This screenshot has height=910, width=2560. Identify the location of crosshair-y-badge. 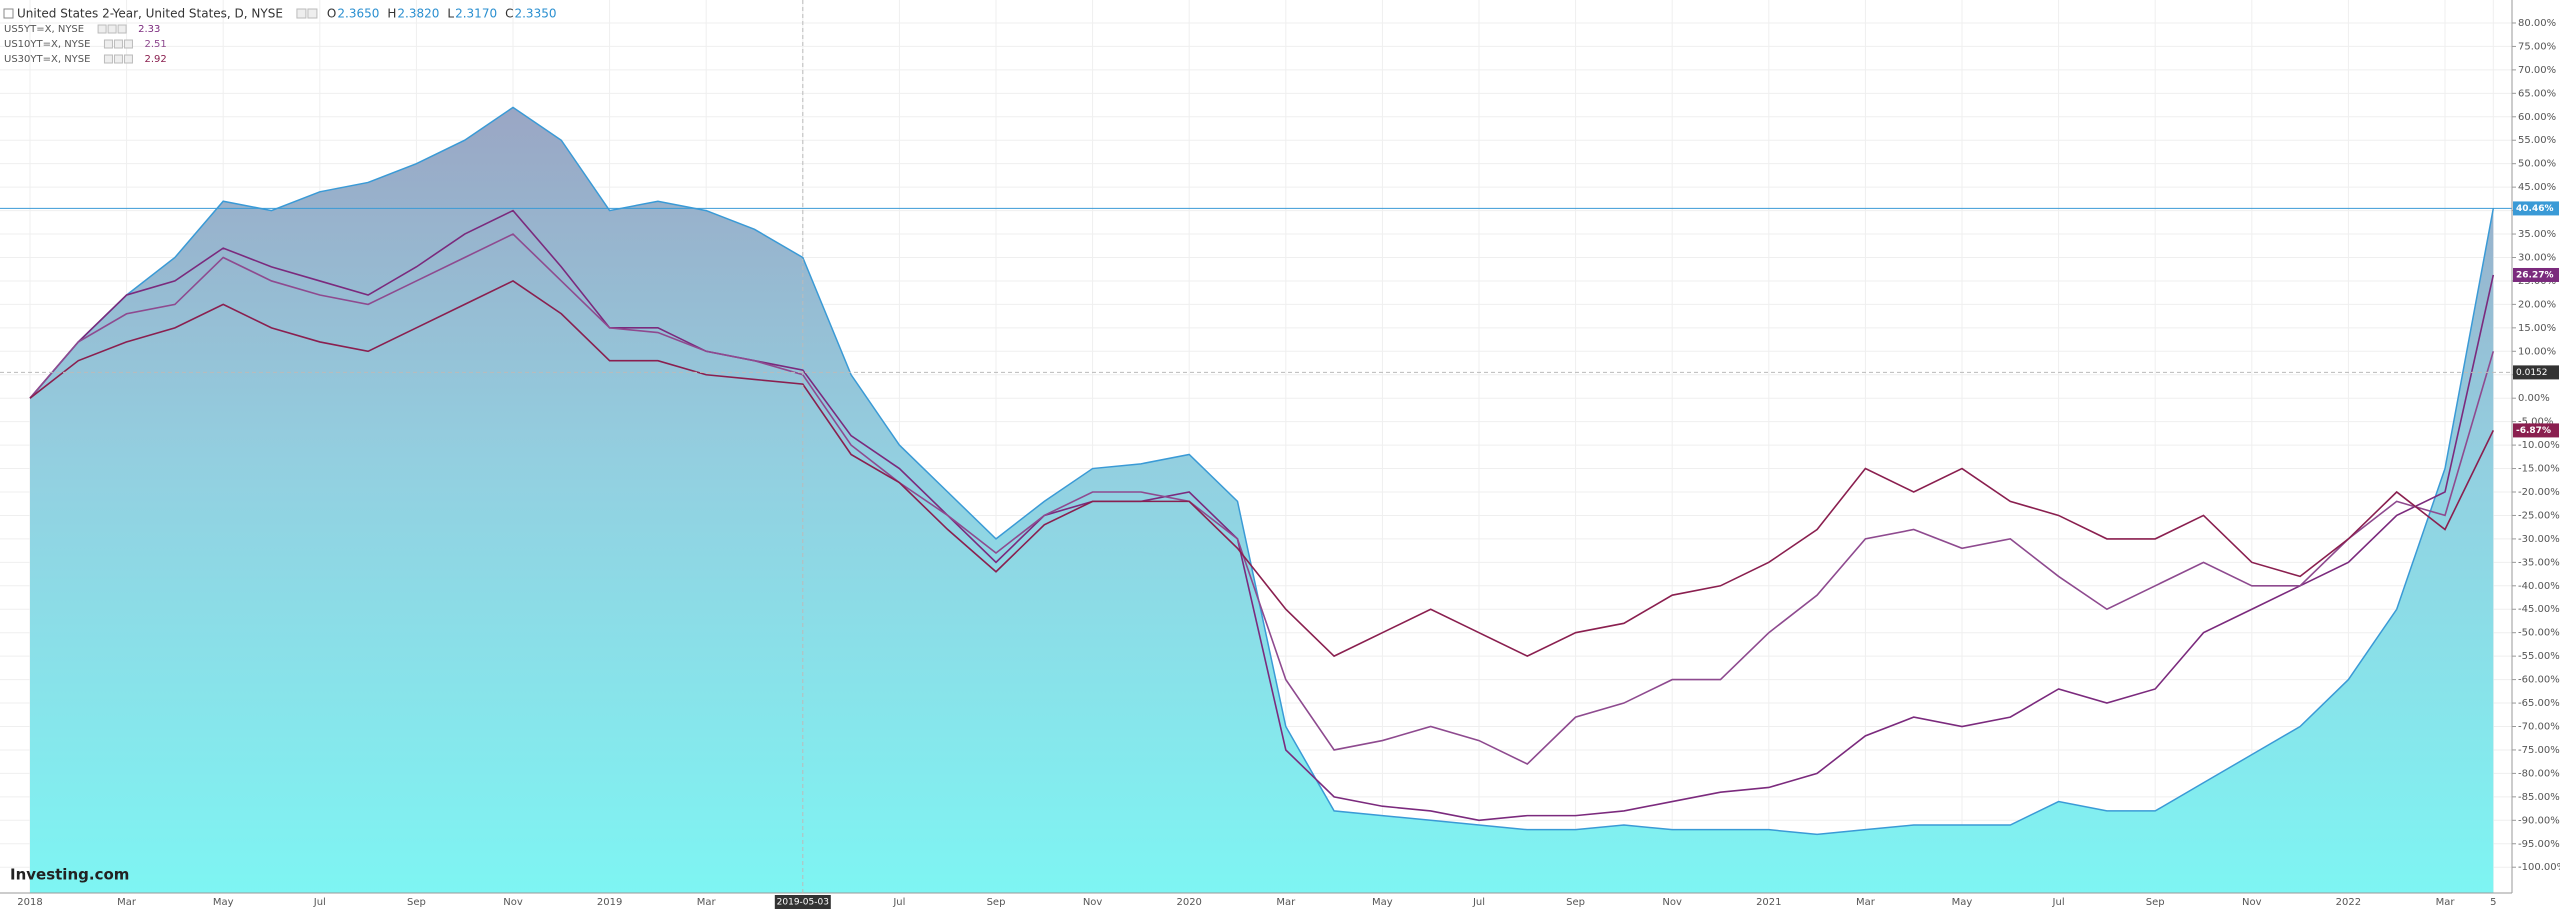
(2536, 372).